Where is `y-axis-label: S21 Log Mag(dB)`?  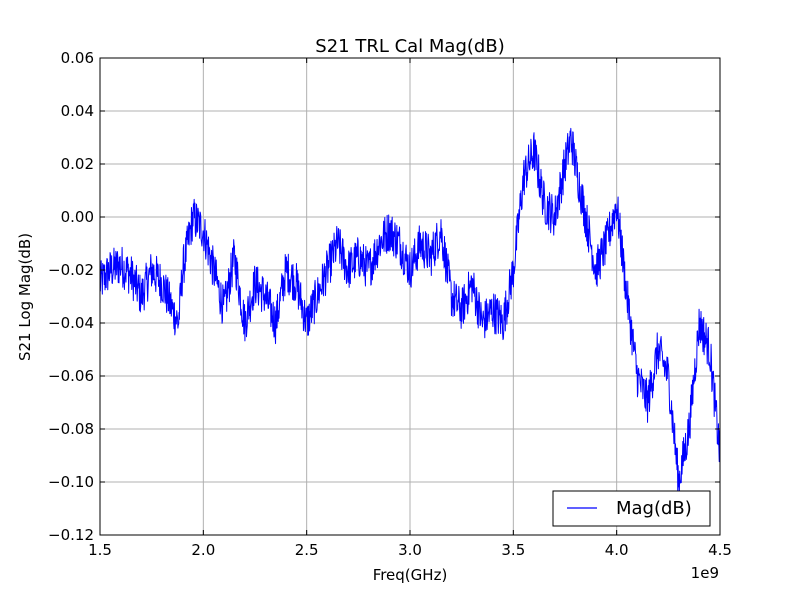 y-axis-label: S21 Log Mag(dB) is located at coordinates (25, 297).